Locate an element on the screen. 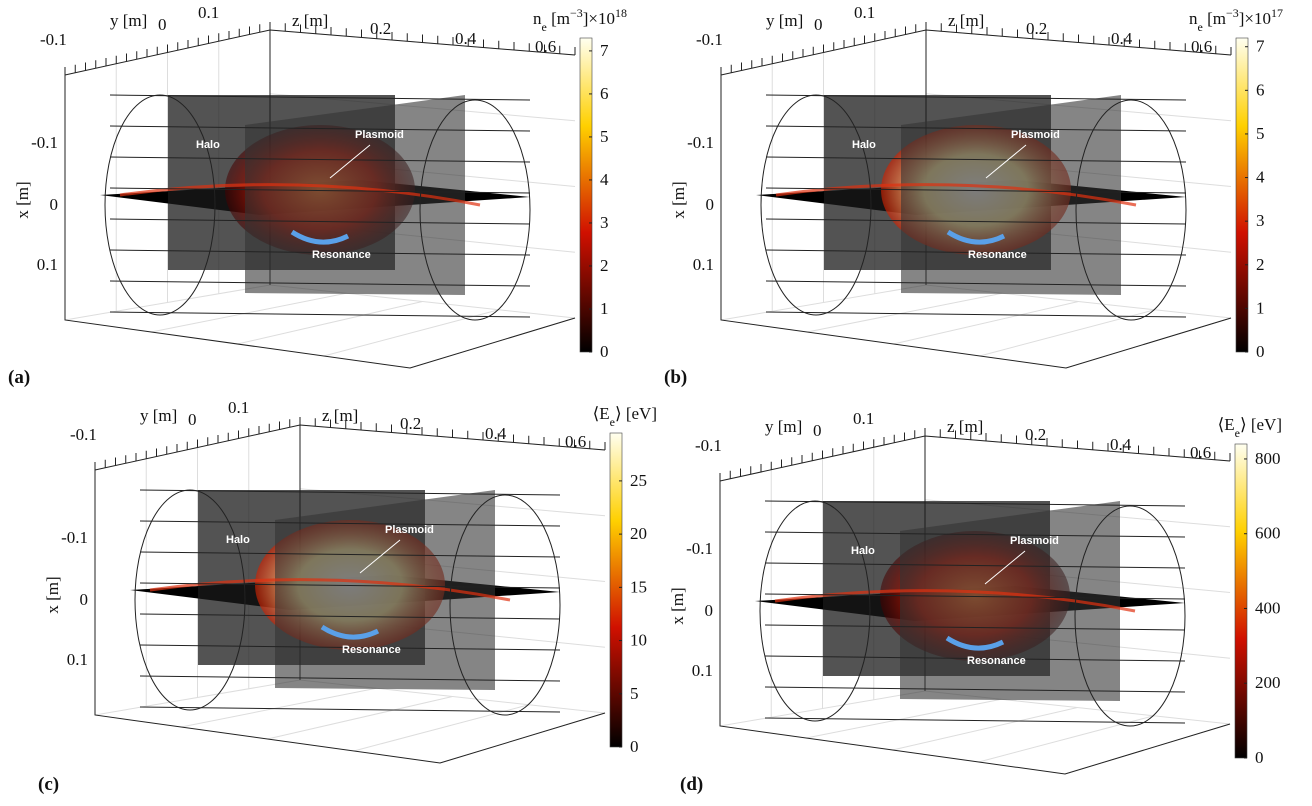  tick-label: 0.4 is located at coordinates (466, 38).